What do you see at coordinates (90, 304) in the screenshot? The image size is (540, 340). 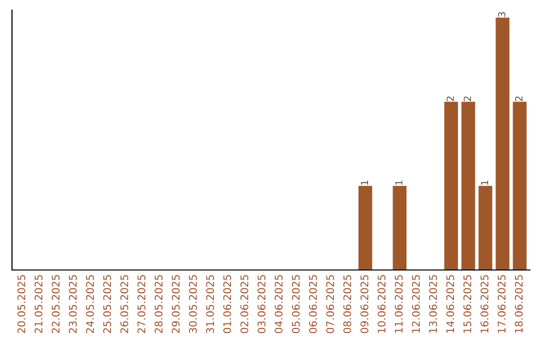 I see `x-tick-label: 24.05.2025` at bounding box center [90, 304].